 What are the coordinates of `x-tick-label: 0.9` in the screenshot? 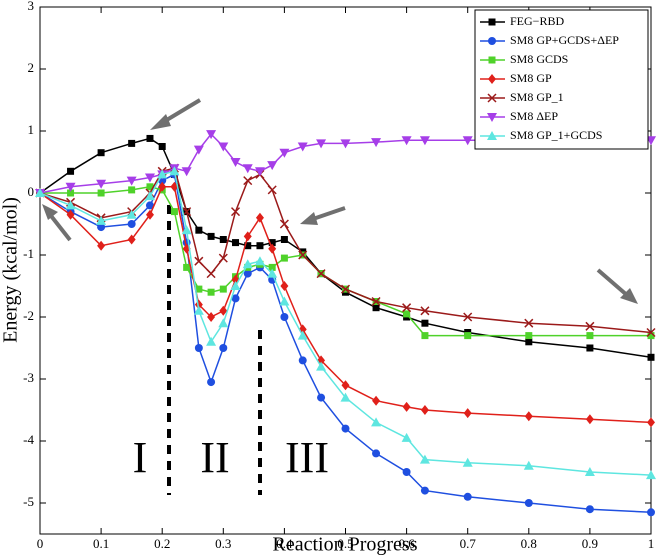 It's located at (590, 543).